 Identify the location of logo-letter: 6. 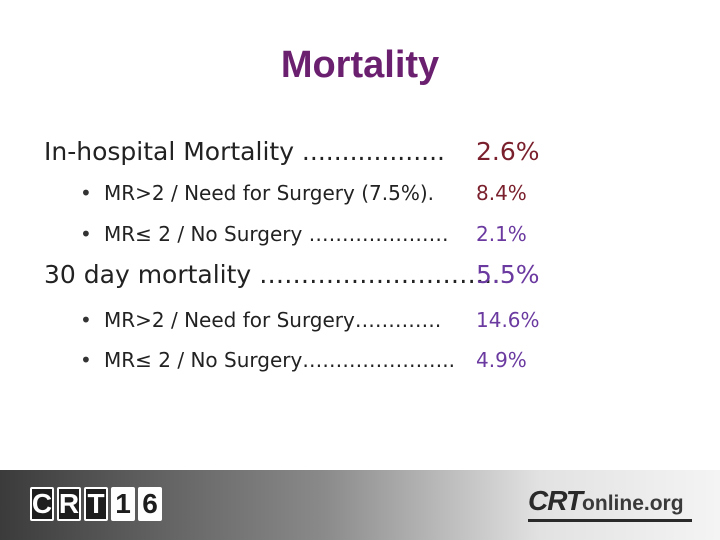
(150, 504).